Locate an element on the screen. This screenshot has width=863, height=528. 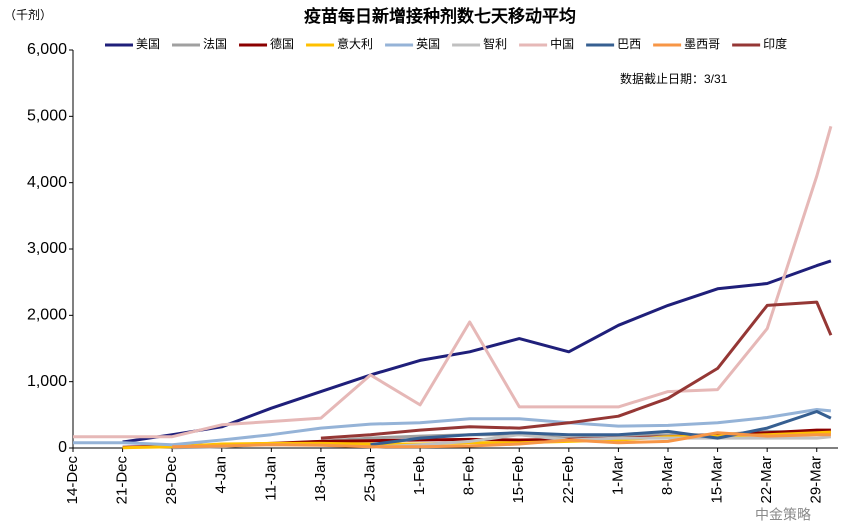
x-tick-label: 22-Feb is located at coordinates (568, 480).